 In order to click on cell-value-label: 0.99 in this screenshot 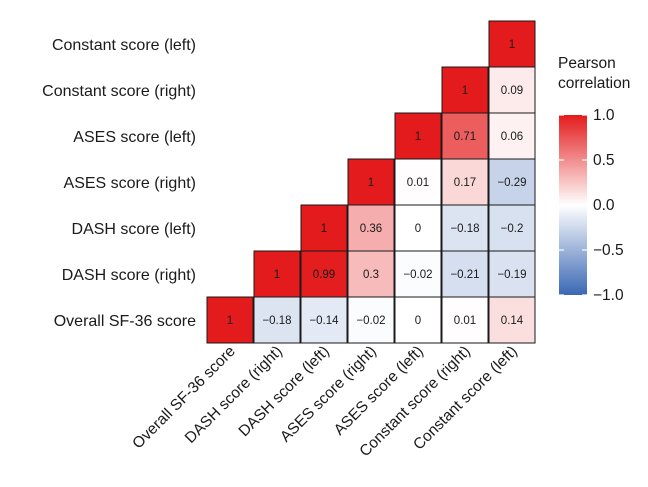, I will do `click(324, 275)`.